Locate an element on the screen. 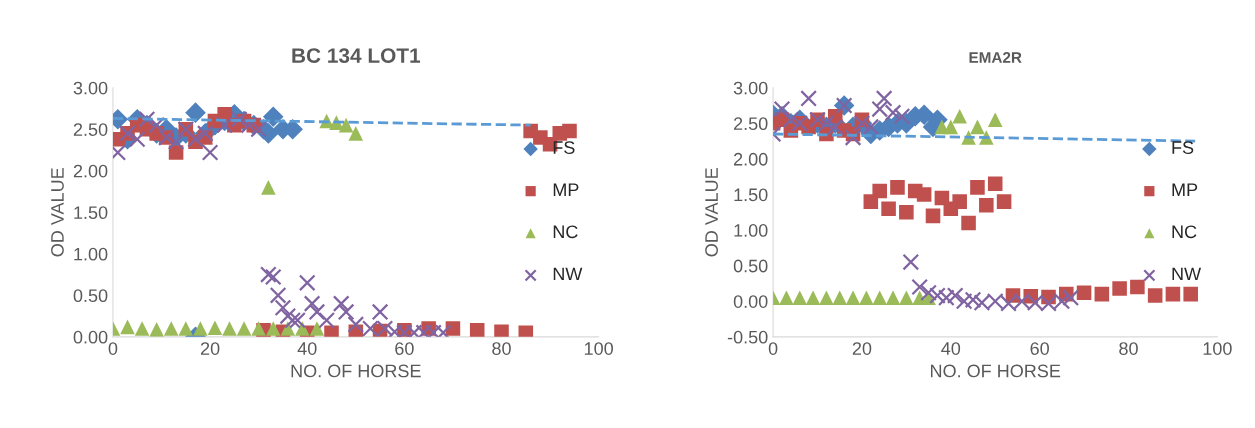  chart-title: EMA2R is located at coordinates (995, 57).